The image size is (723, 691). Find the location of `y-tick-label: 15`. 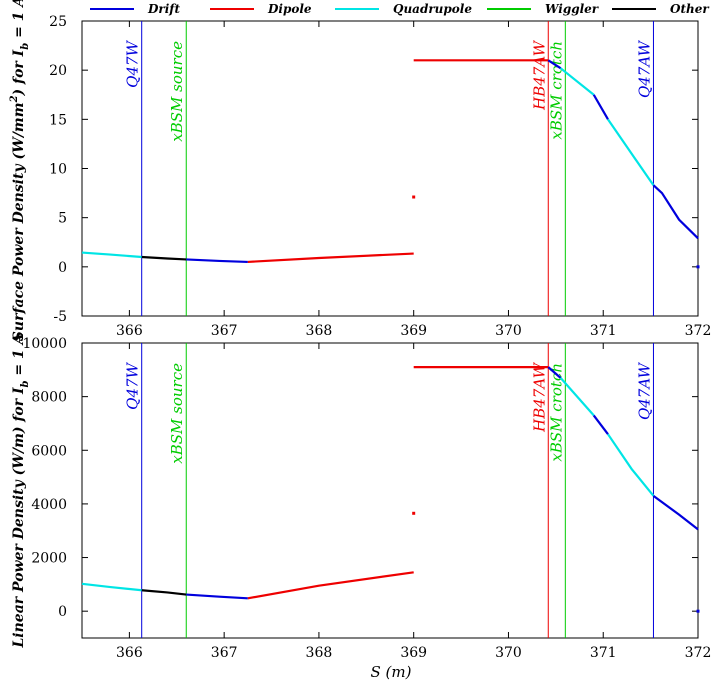

y-tick-label: 15 is located at coordinates (58, 120).